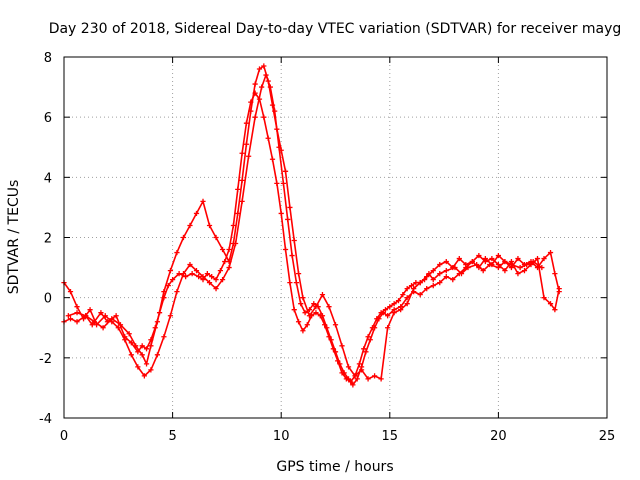 This screenshot has height=480, width=640. Describe the element at coordinates (45, 359) in the screenshot. I see `y-tick-label: -2` at that location.